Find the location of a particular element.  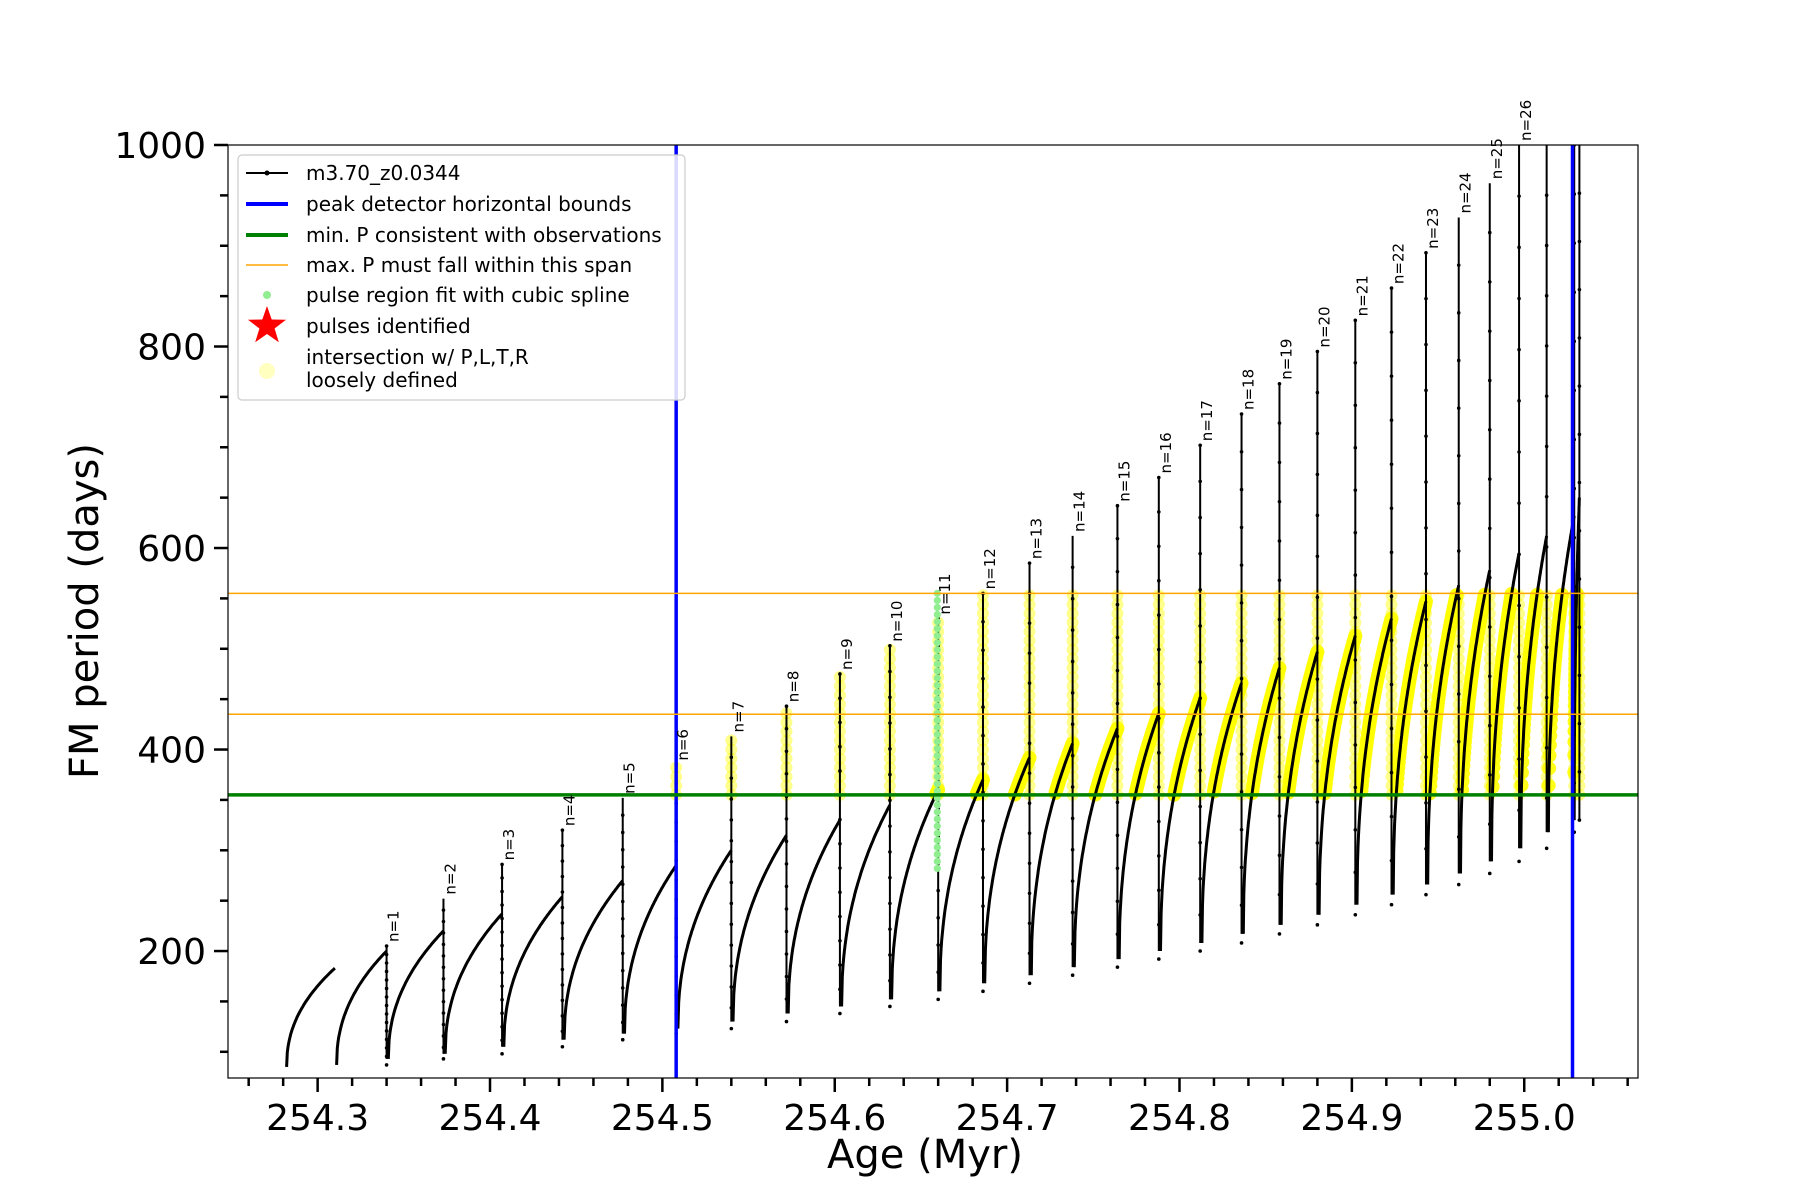

pulse-label: n=16 is located at coordinates (1166, 452).